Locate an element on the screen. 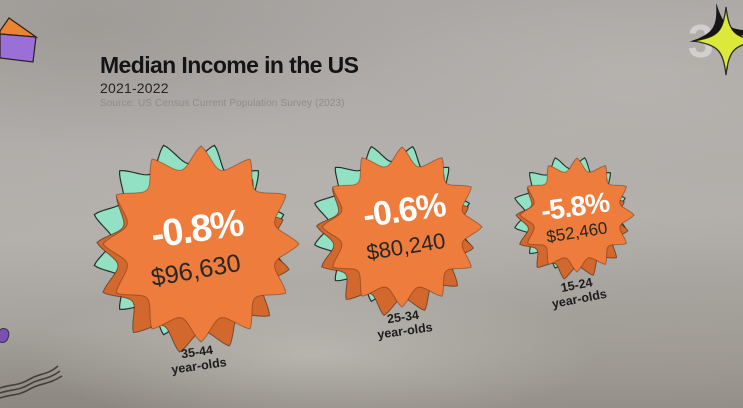 This screenshot has width=743, height=408. page-title: Median Income in the US is located at coordinates (229, 65).